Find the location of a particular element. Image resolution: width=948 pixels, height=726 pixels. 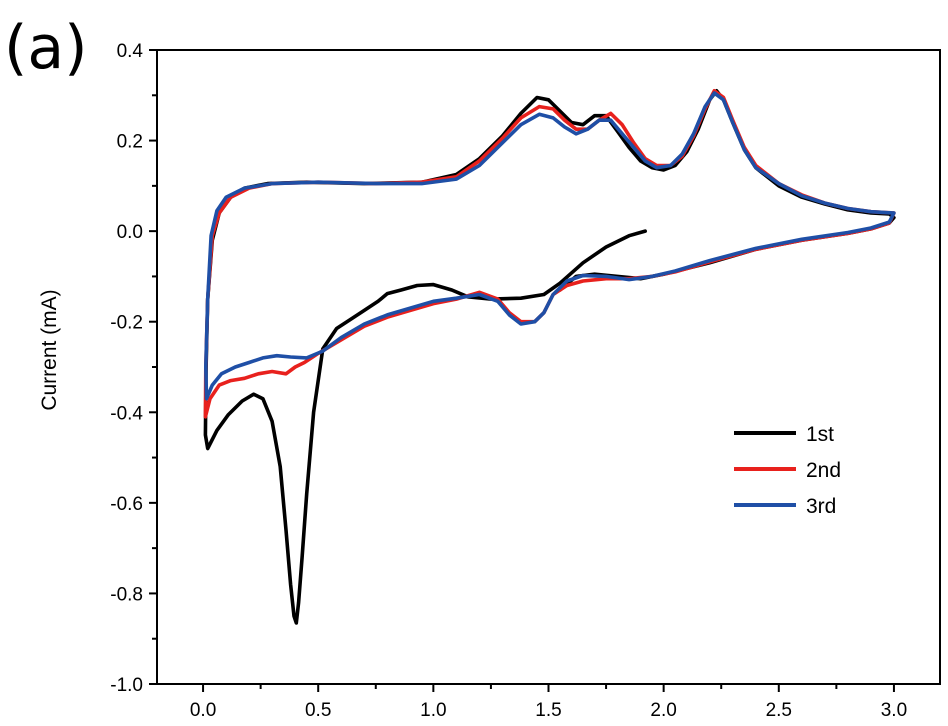

y-tick-label: -0.8 is located at coordinates (126, 594).